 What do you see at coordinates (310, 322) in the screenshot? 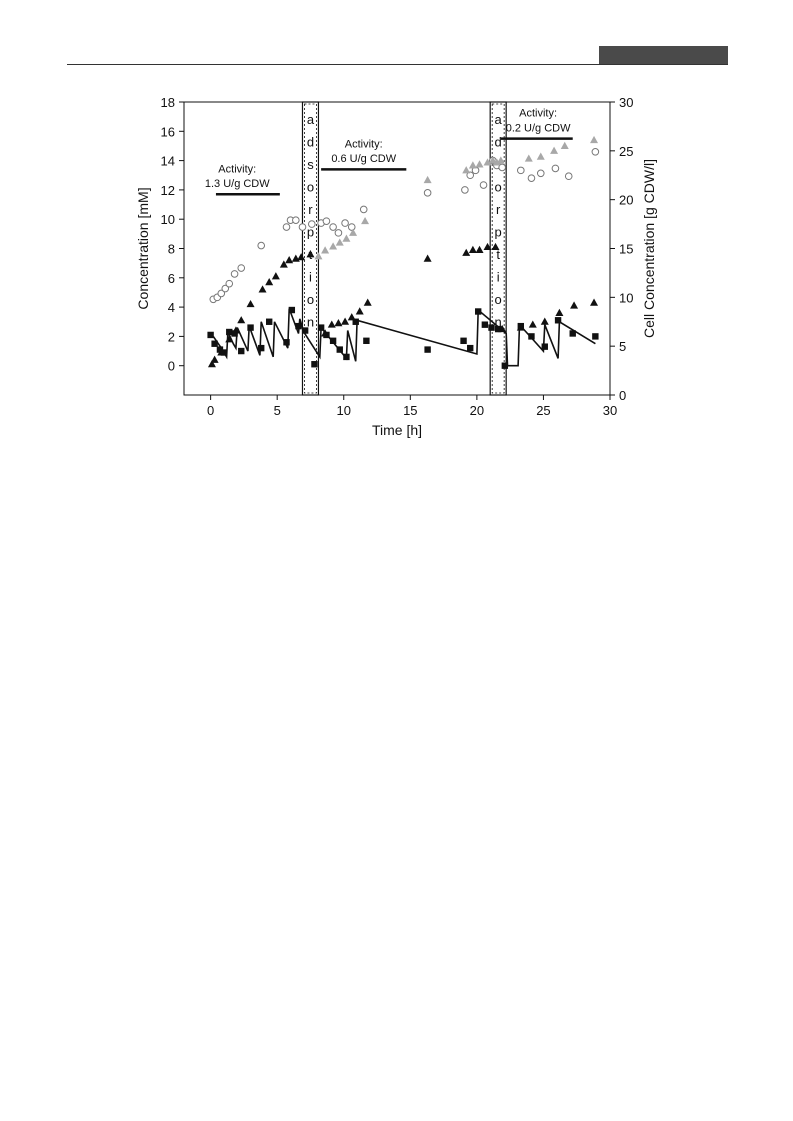
I see `adsorption-letter: n` at bounding box center [310, 322].